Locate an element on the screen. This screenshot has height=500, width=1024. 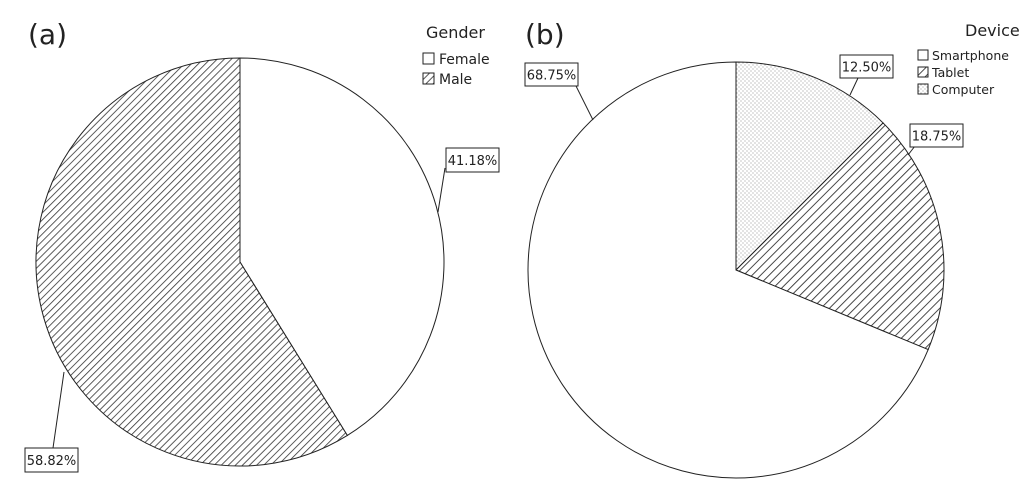
data-label-male: 58.82% is located at coordinates (51, 422).